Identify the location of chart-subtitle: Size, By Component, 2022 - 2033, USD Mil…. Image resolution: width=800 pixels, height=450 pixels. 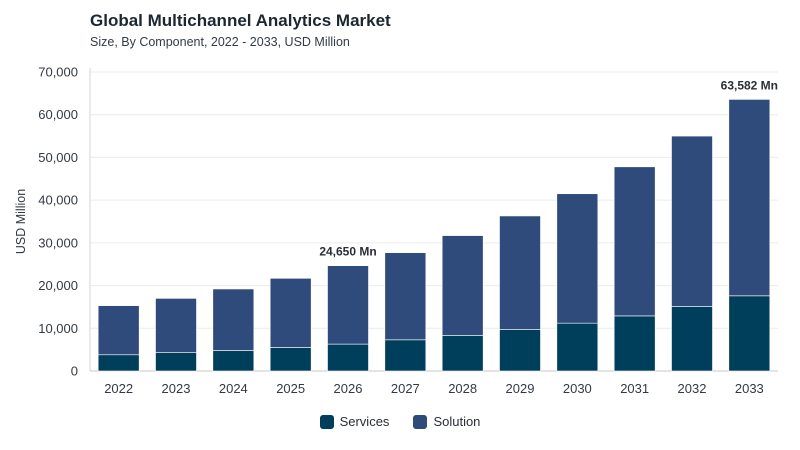
(220, 42).